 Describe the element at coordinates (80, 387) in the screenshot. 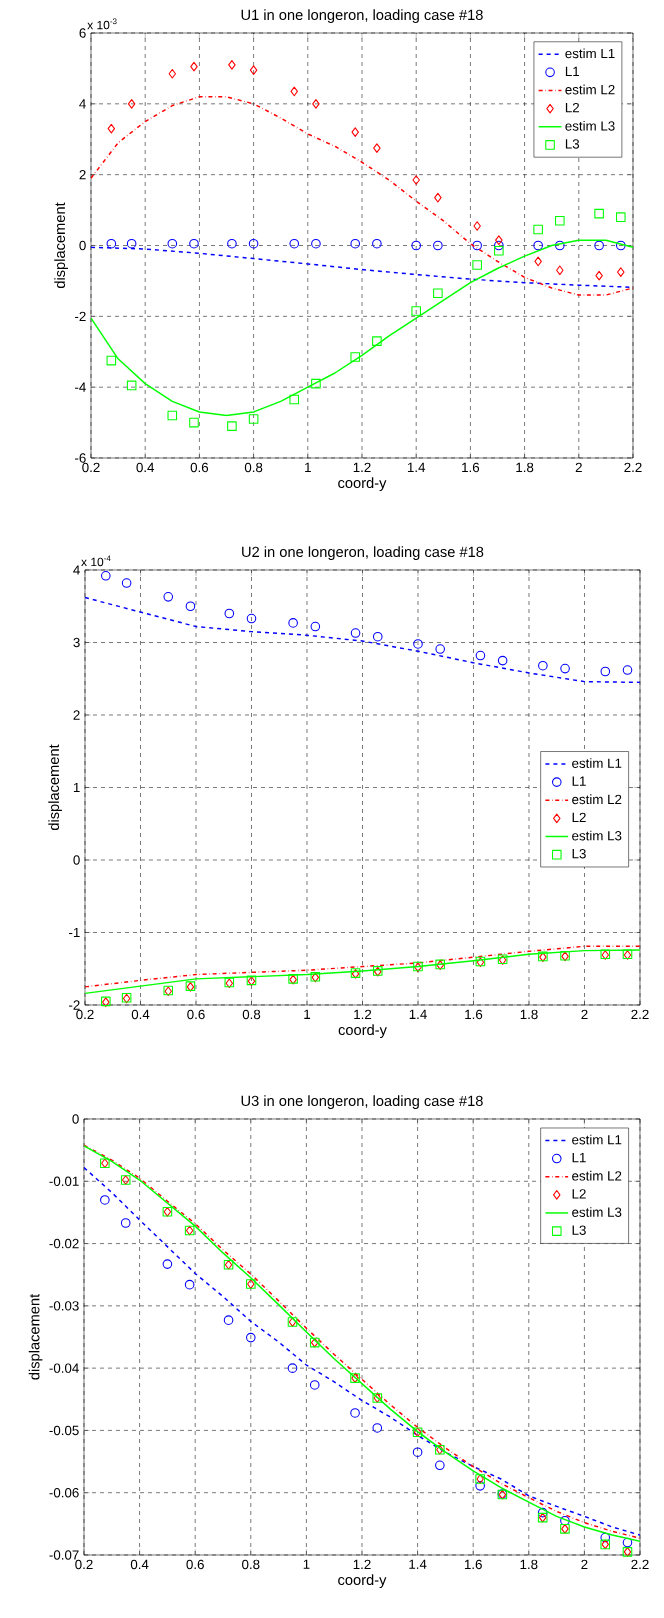

I see `y-tick-label: -4` at that location.